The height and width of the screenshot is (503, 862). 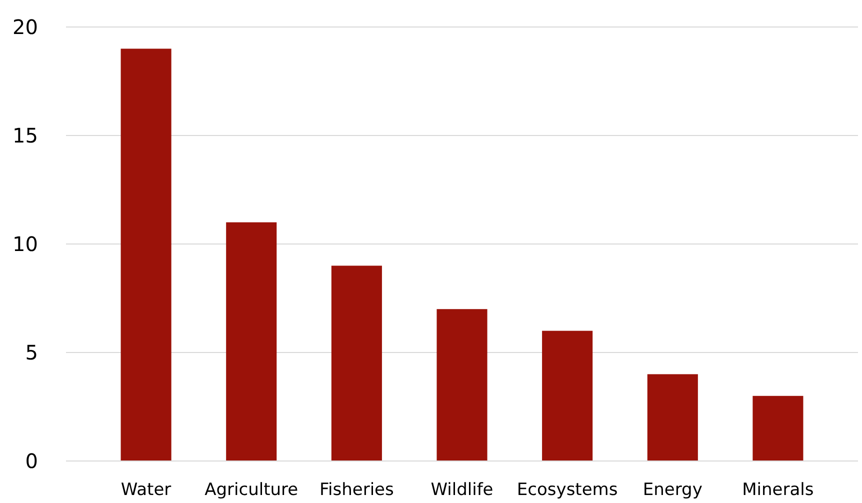 I want to click on y-tick-label: 15, so click(x=25, y=136).